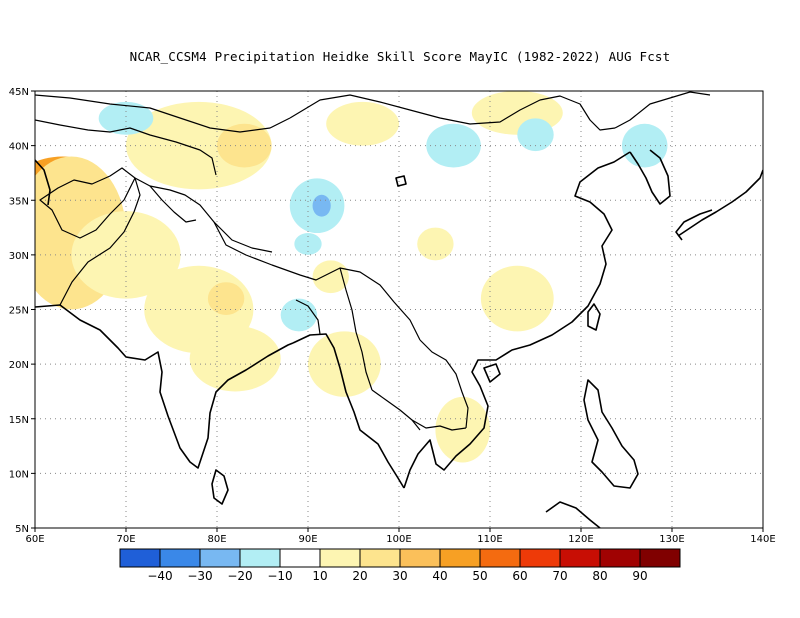  What do you see at coordinates (439, 425) in the screenshot?
I see `border-cambodia` at bounding box center [439, 425].